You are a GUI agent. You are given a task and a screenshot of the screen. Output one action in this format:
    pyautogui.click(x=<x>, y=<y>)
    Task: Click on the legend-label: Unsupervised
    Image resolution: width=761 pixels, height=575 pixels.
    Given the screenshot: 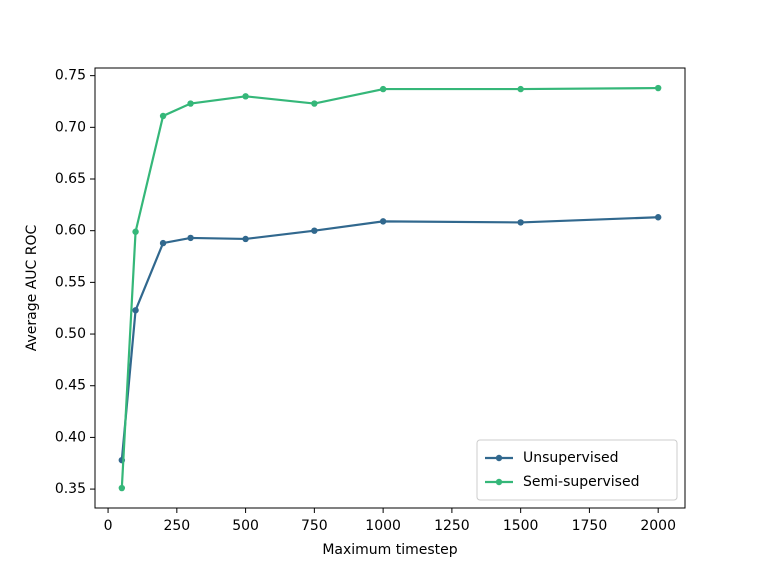 What is the action you would take?
    pyautogui.click(x=571, y=458)
    